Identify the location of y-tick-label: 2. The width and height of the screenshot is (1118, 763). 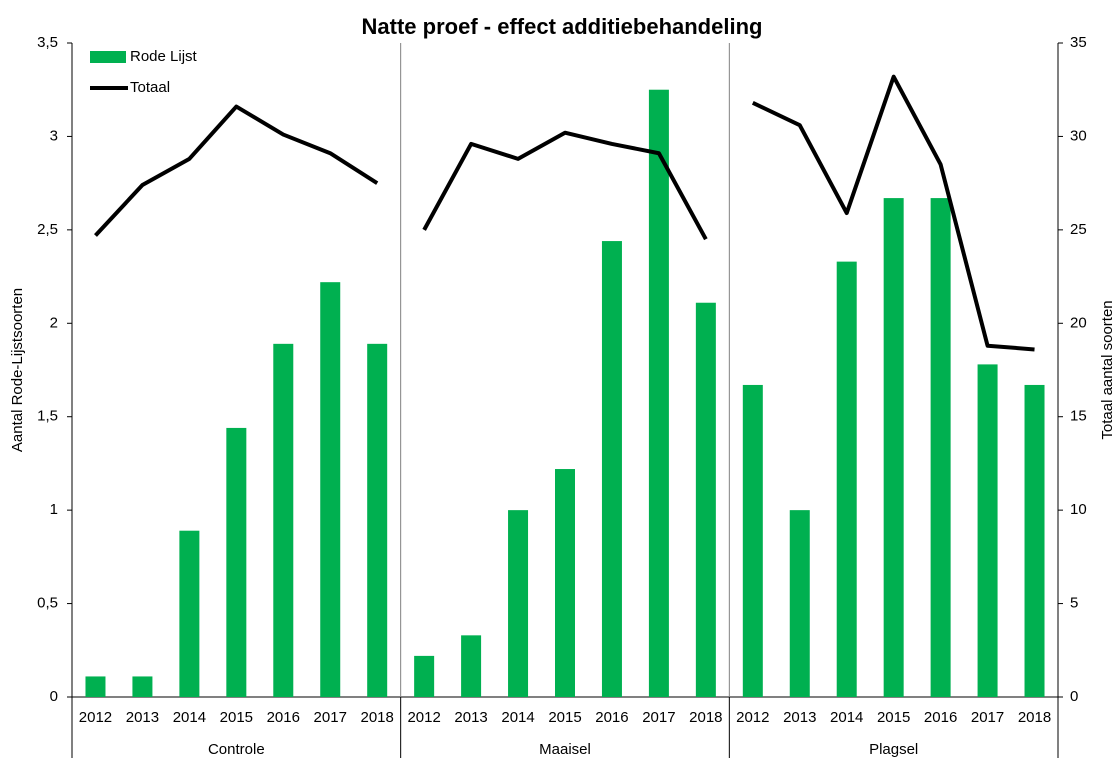
(54, 322).